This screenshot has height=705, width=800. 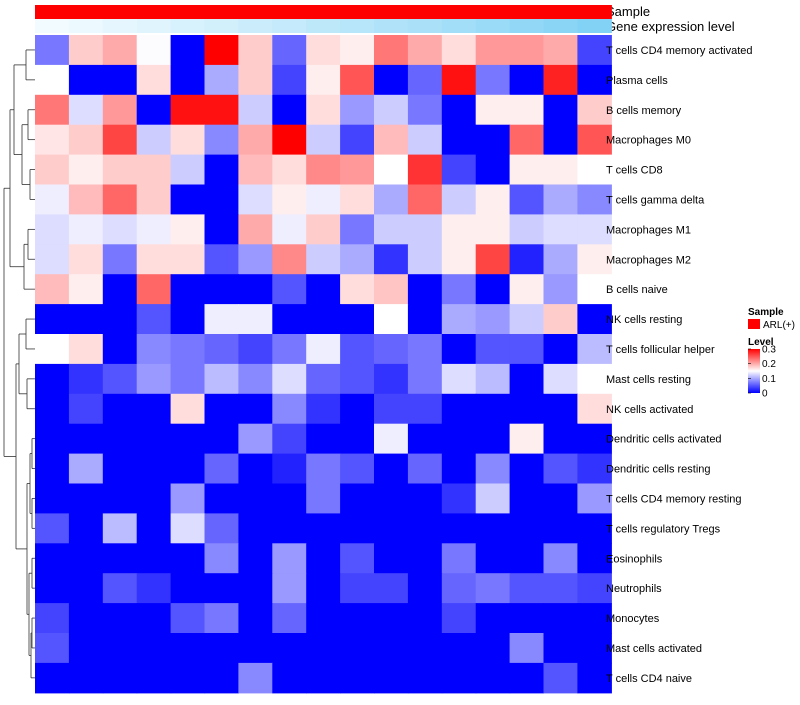 I want to click on legend-sample-entry: ARL(+), so click(x=779, y=325).